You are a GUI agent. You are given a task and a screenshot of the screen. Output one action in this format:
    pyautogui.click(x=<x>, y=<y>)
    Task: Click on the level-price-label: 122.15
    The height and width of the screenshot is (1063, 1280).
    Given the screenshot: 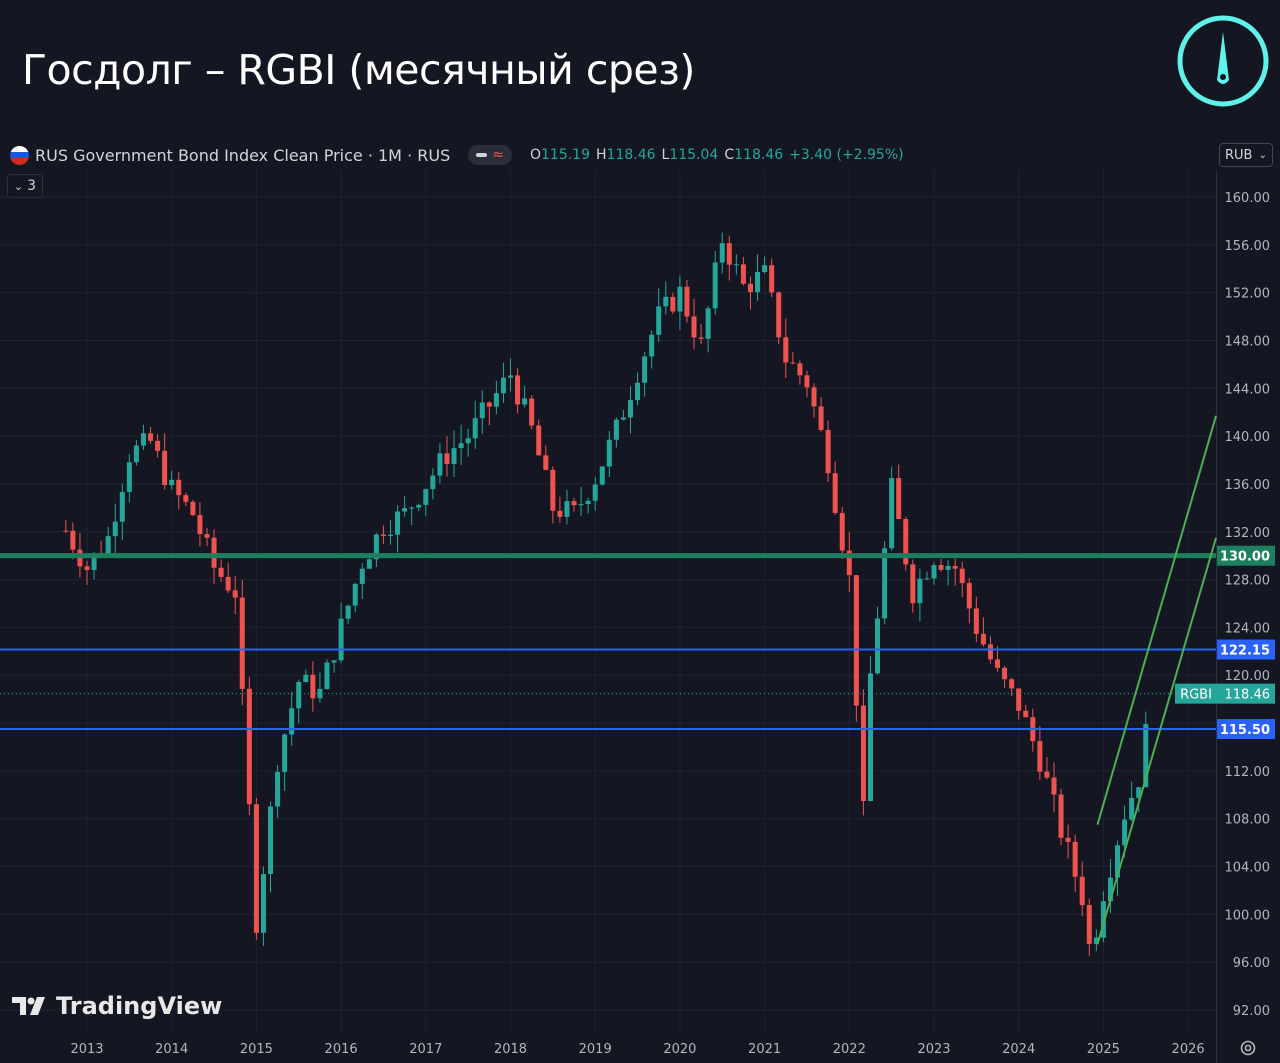 What is the action you would take?
    pyautogui.click(x=1245, y=651)
    